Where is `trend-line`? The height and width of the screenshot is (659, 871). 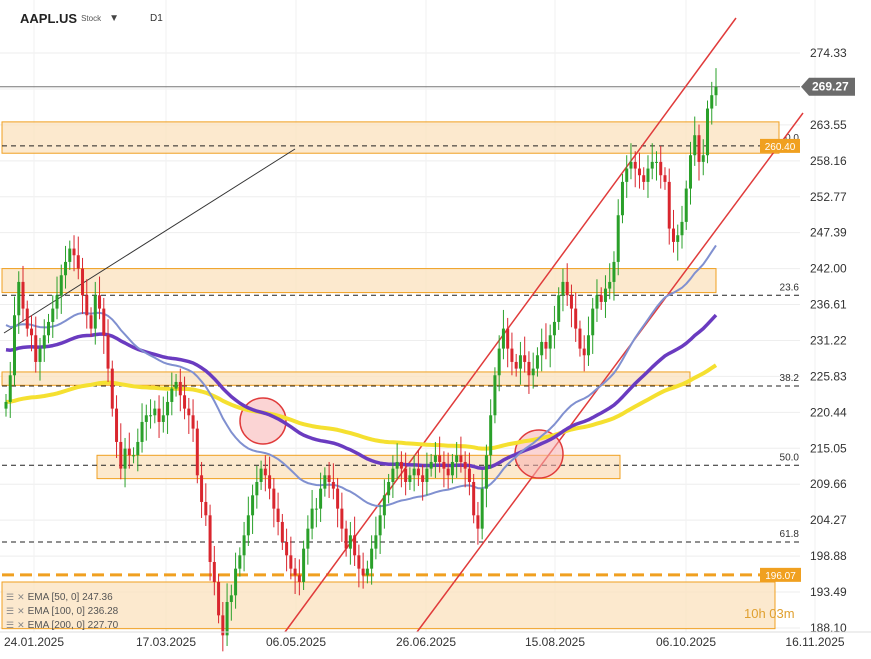 trend-line is located at coordinates (149, 241).